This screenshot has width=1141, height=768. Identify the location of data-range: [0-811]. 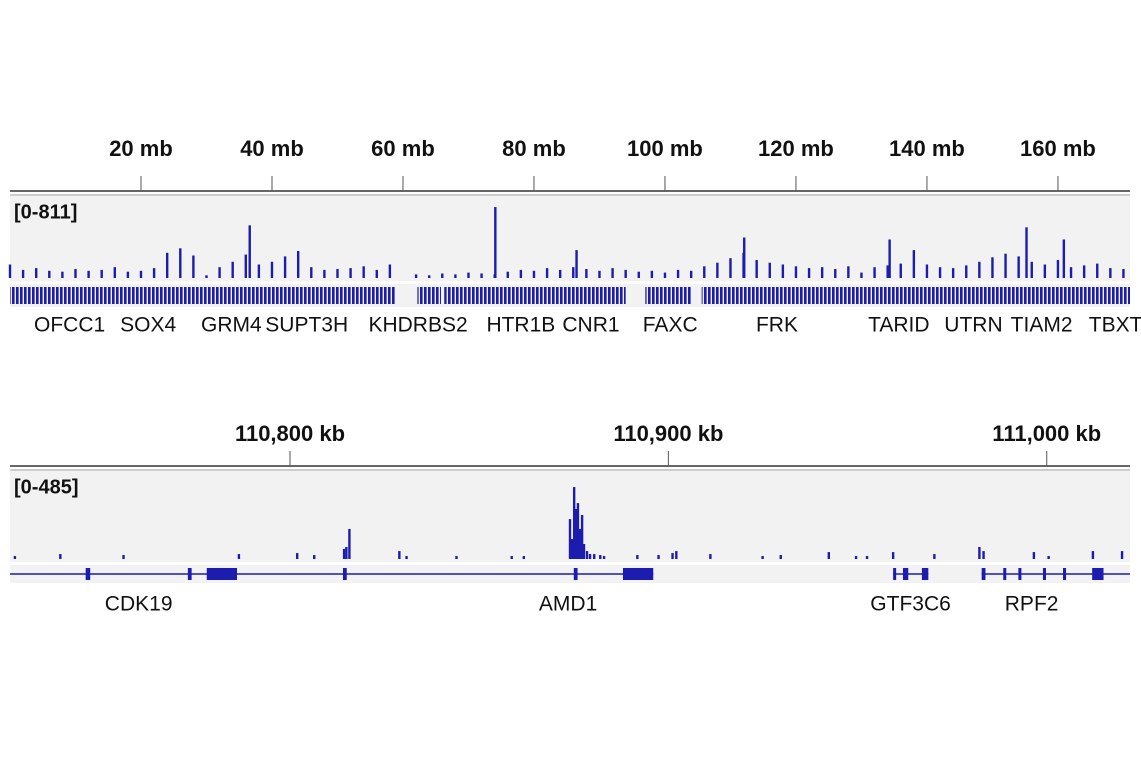
(45, 212).